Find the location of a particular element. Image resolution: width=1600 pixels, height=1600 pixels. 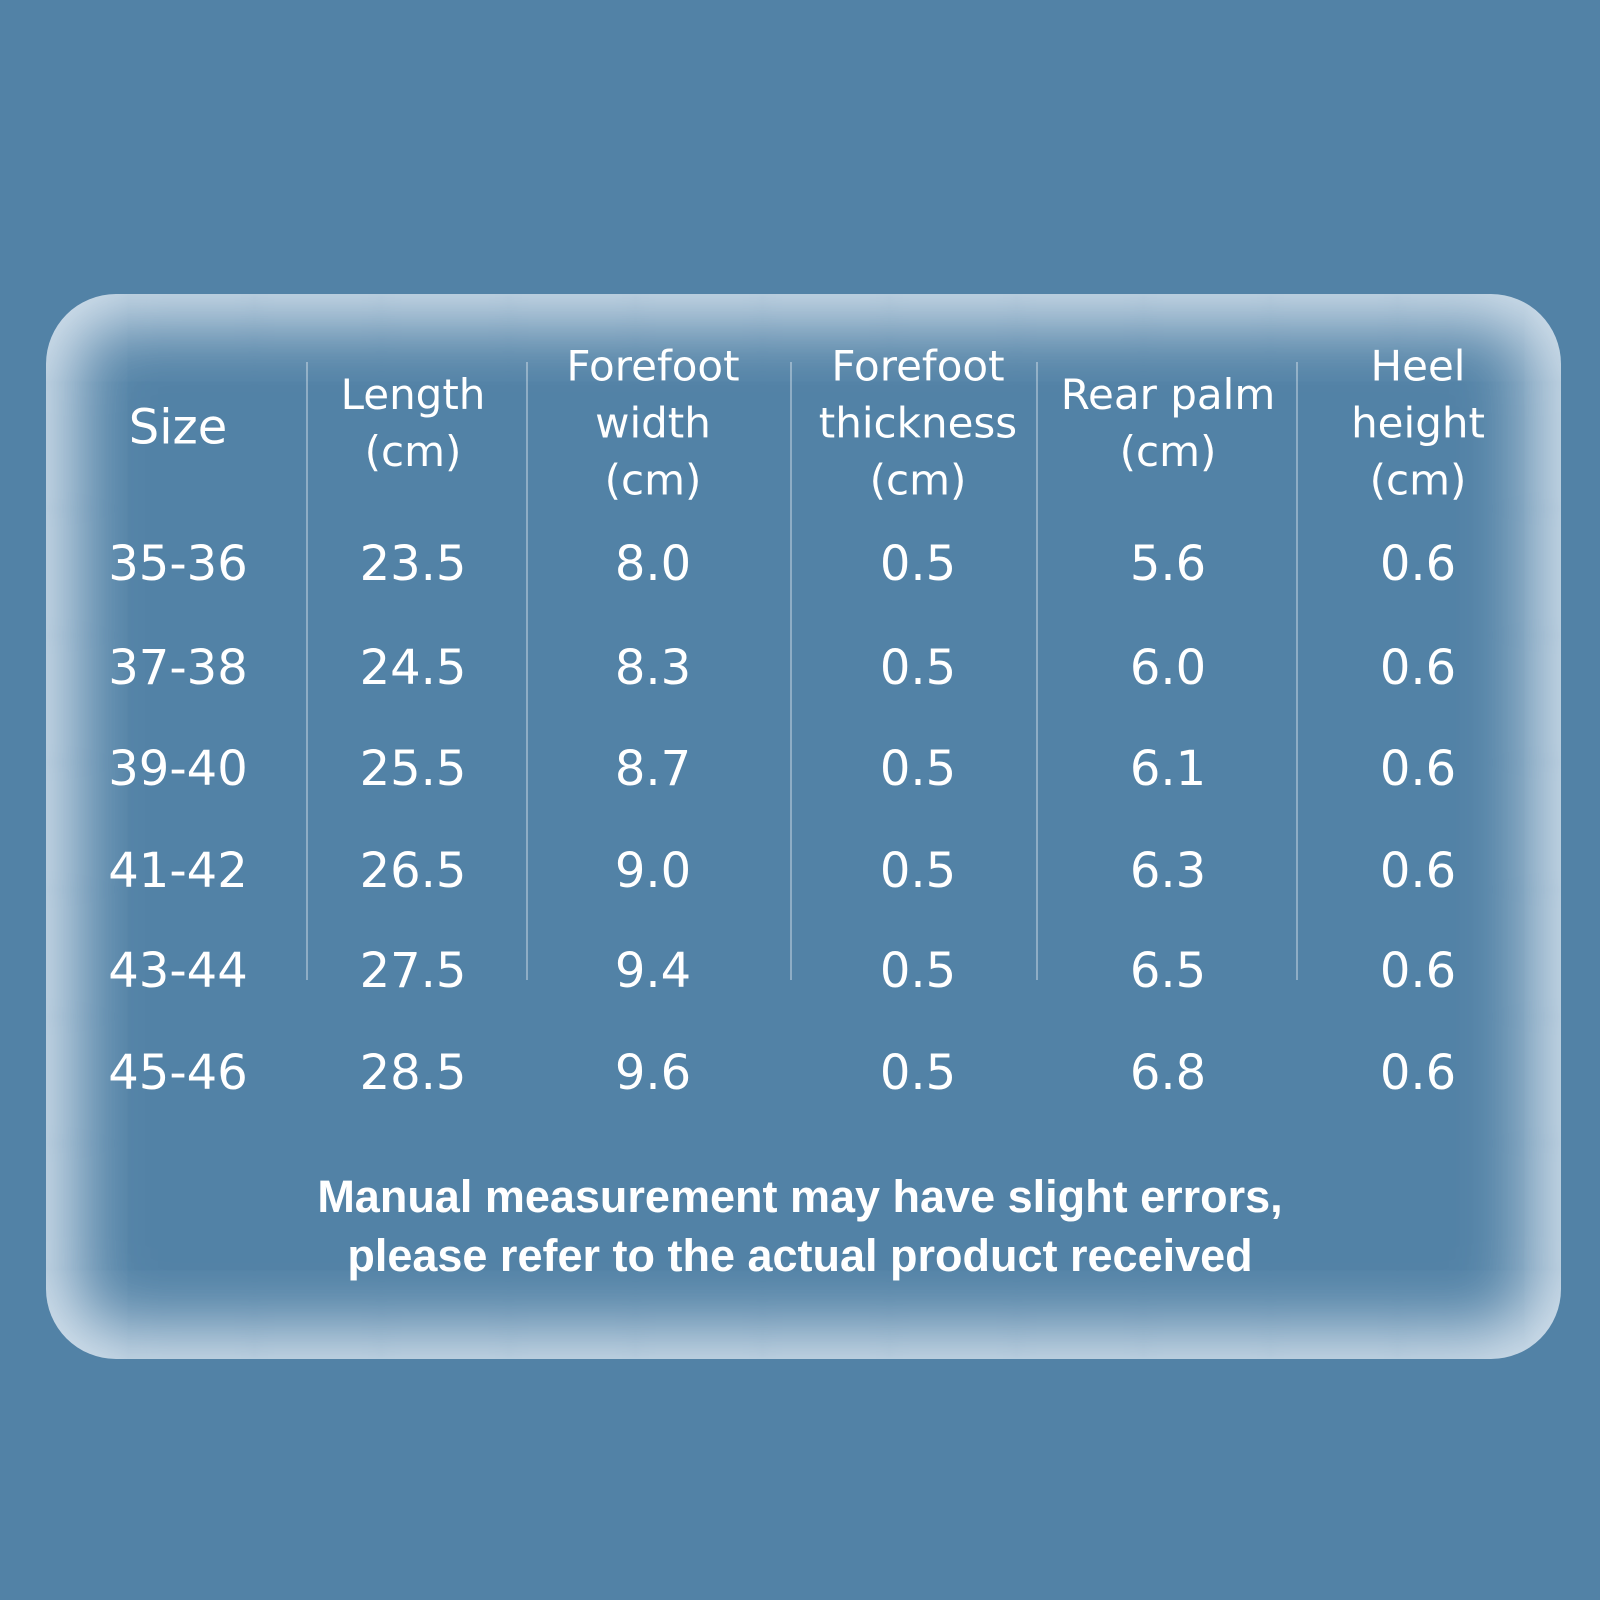

header-line: Size is located at coordinates (178, 427).